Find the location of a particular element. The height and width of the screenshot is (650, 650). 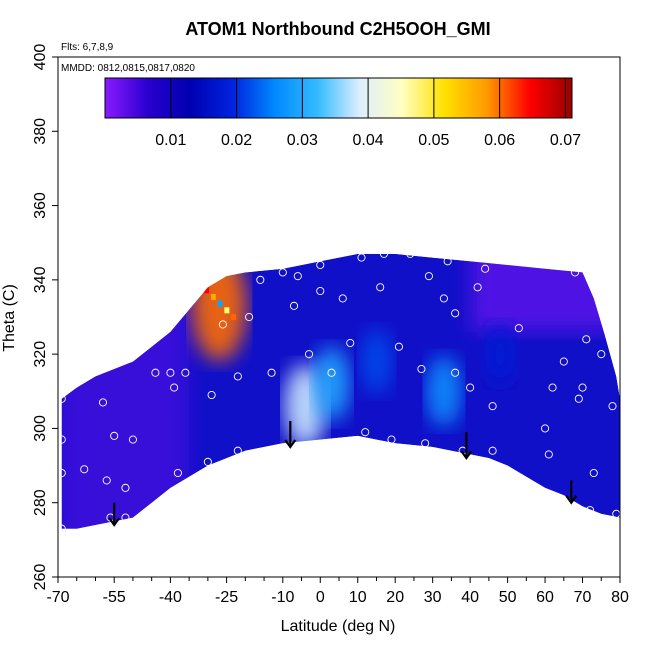

x-tick-label: 40 is located at coordinates (470, 597).